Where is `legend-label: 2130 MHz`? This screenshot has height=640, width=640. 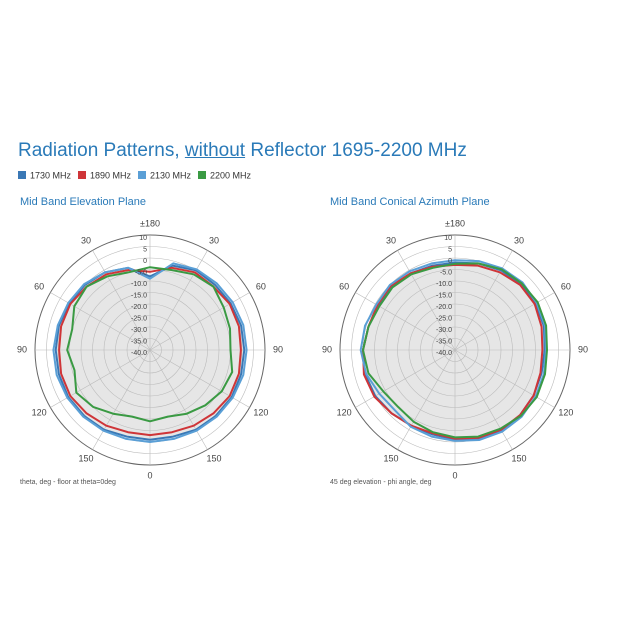 legend-label: 2130 MHz is located at coordinates (171, 175).